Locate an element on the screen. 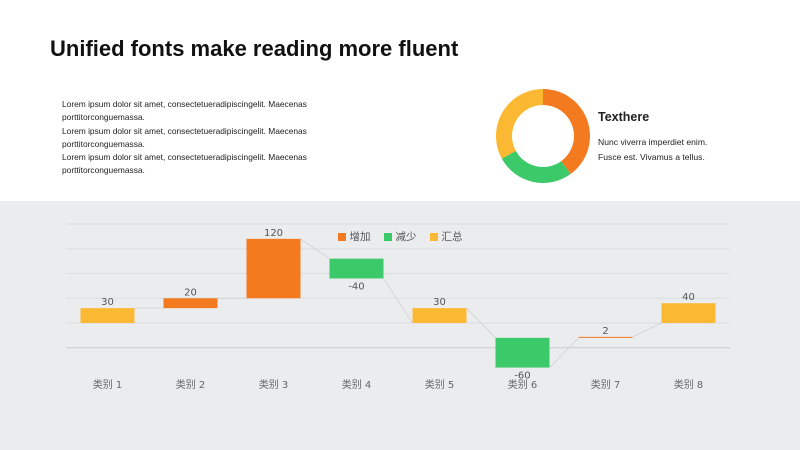 The width and height of the screenshot is (800, 450). legend-label: 减少 is located at coordinates (406, 237).